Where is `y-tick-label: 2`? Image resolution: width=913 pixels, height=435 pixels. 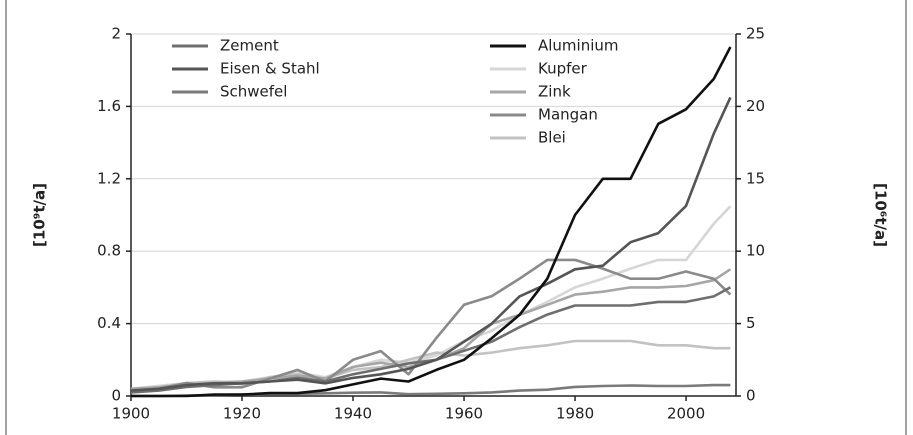 y-tick-label: 2 is located at coordinates (116, 34).